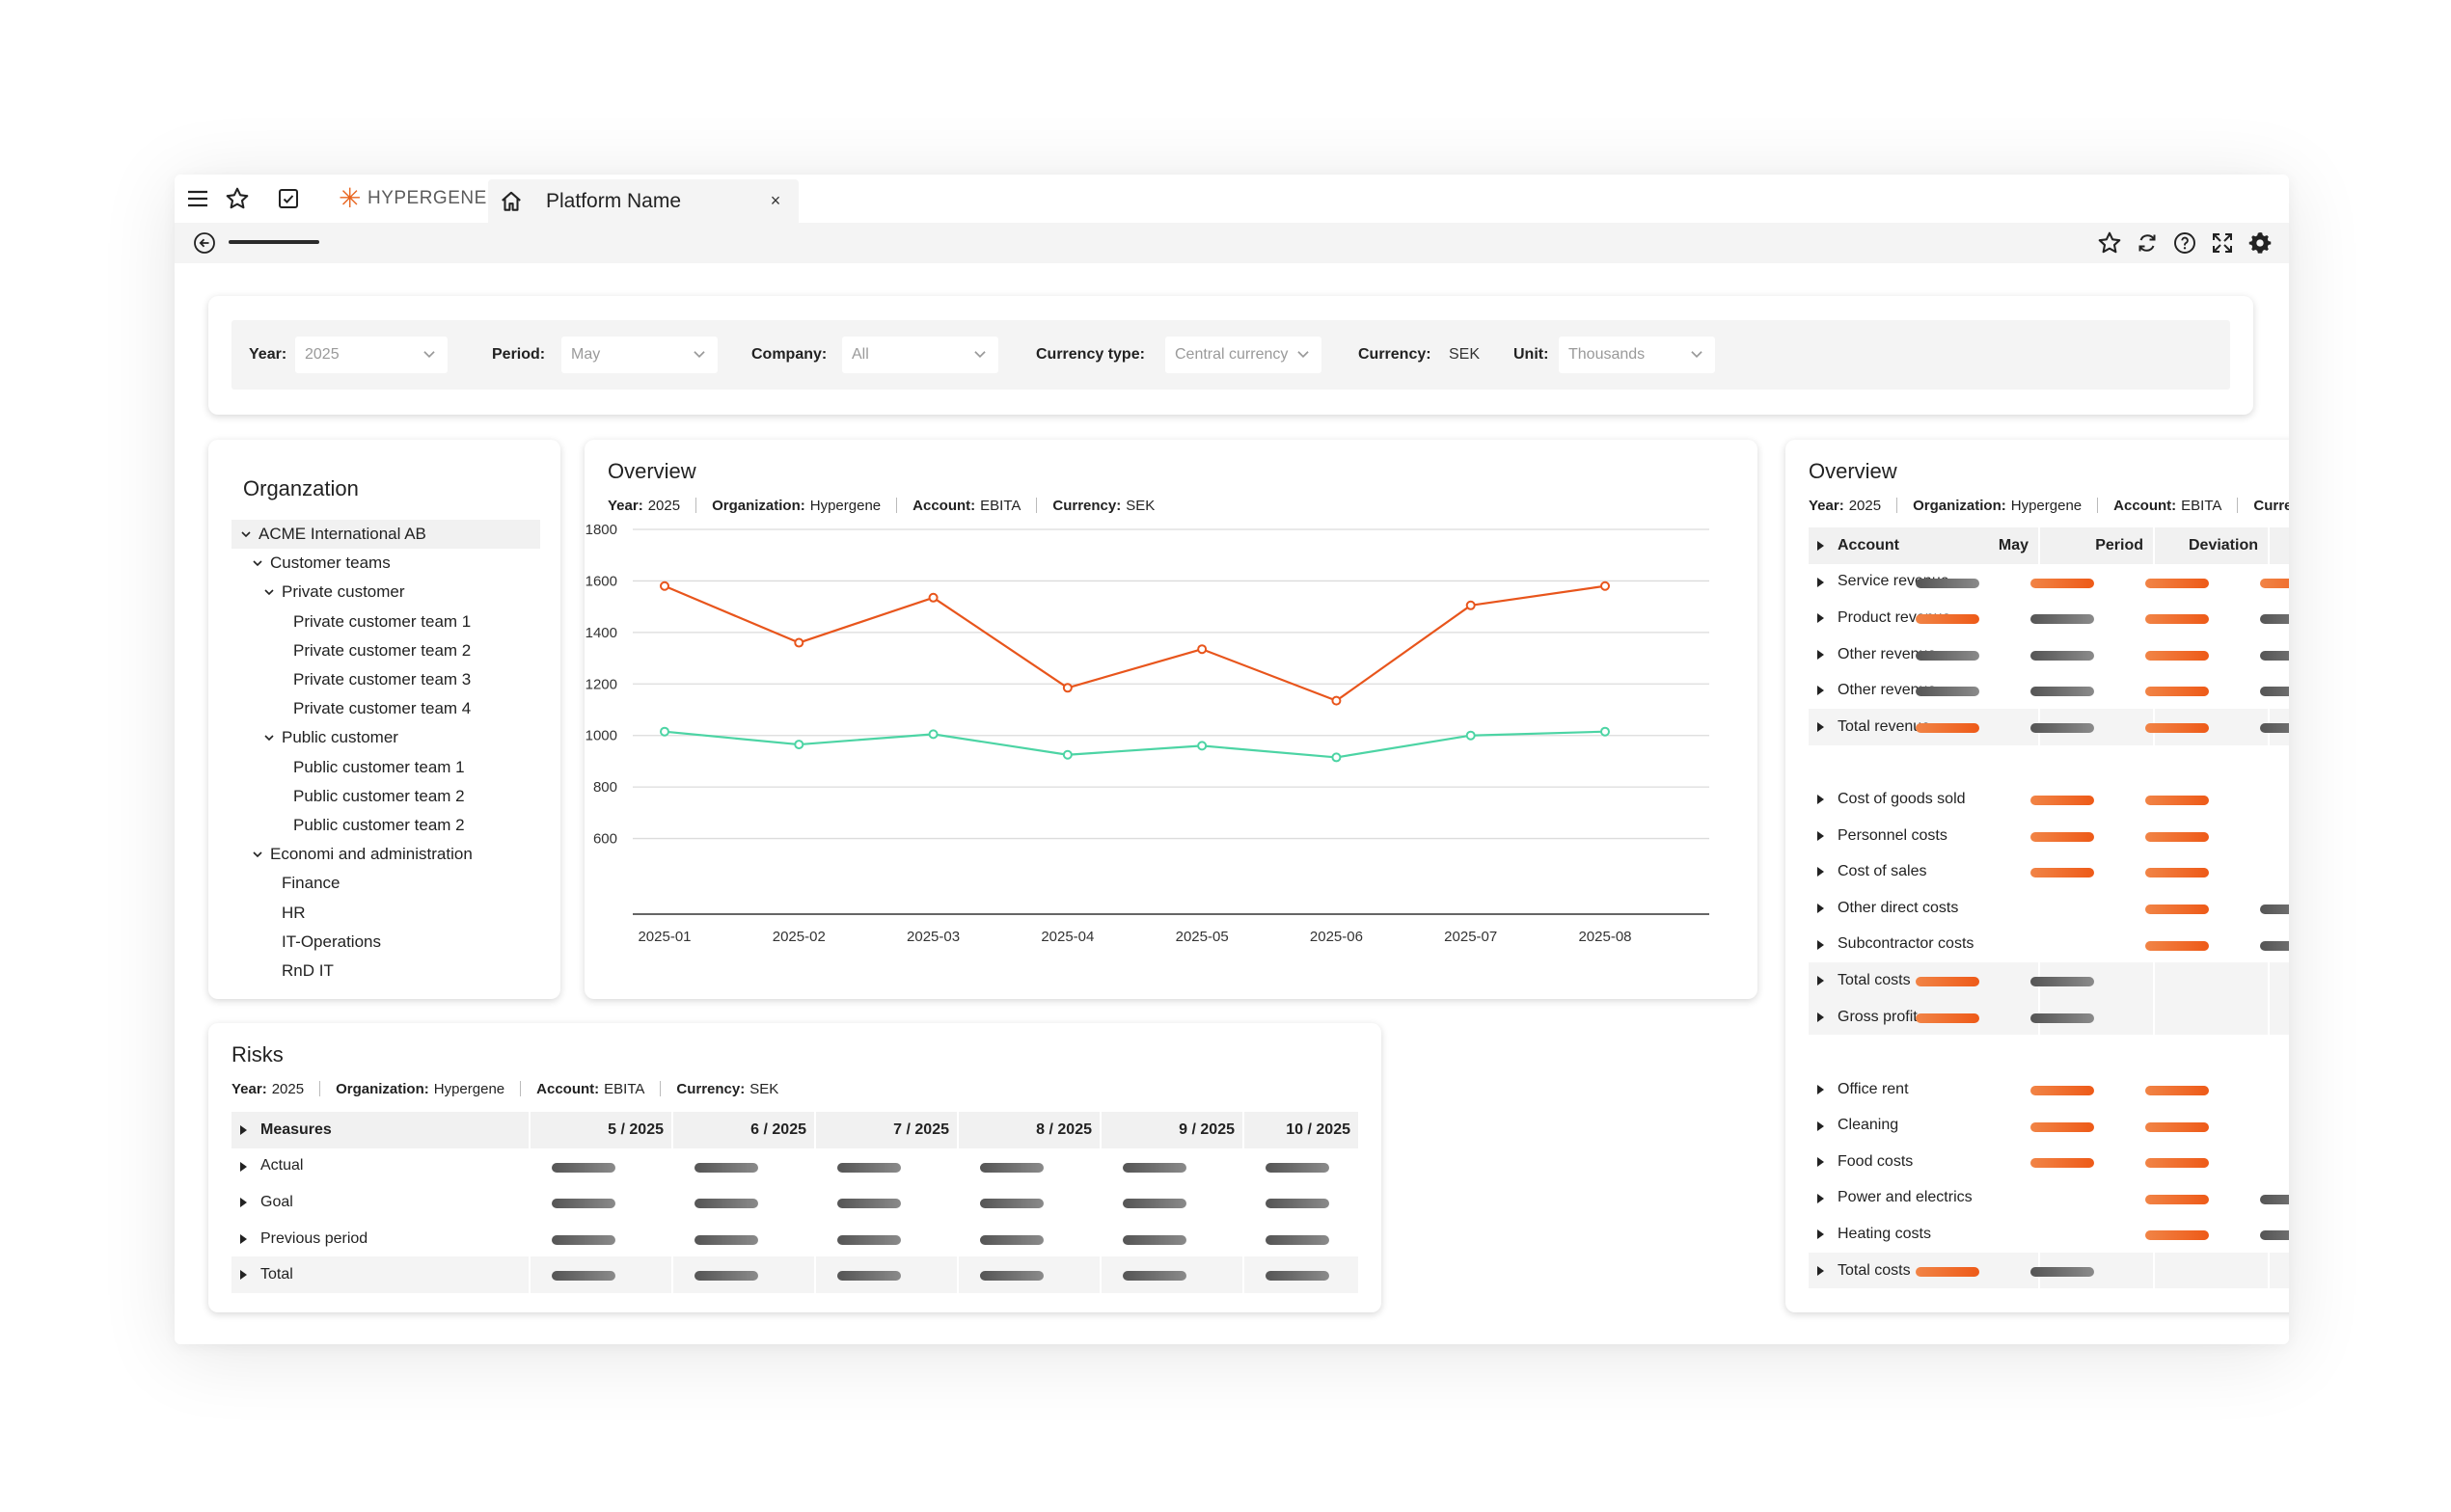 Image resolution: width=2451 pixels, height=1512 pixels. Describe the element at coordinates (1318, 1129) in the screenshot. I see `column-header: 10 / 2025` at that location.